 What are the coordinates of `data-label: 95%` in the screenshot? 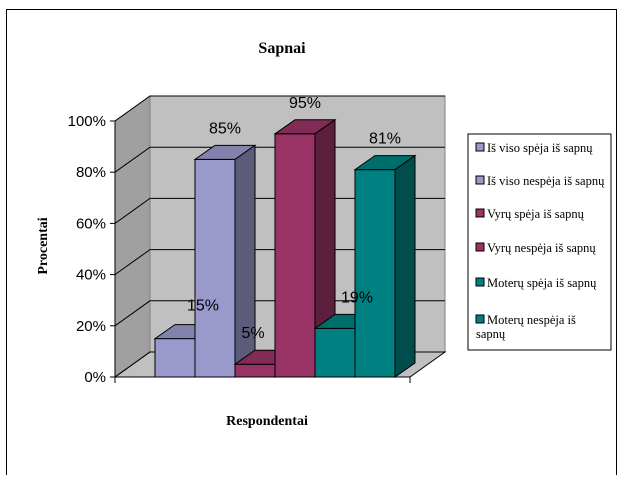 It's located at (305, 103).